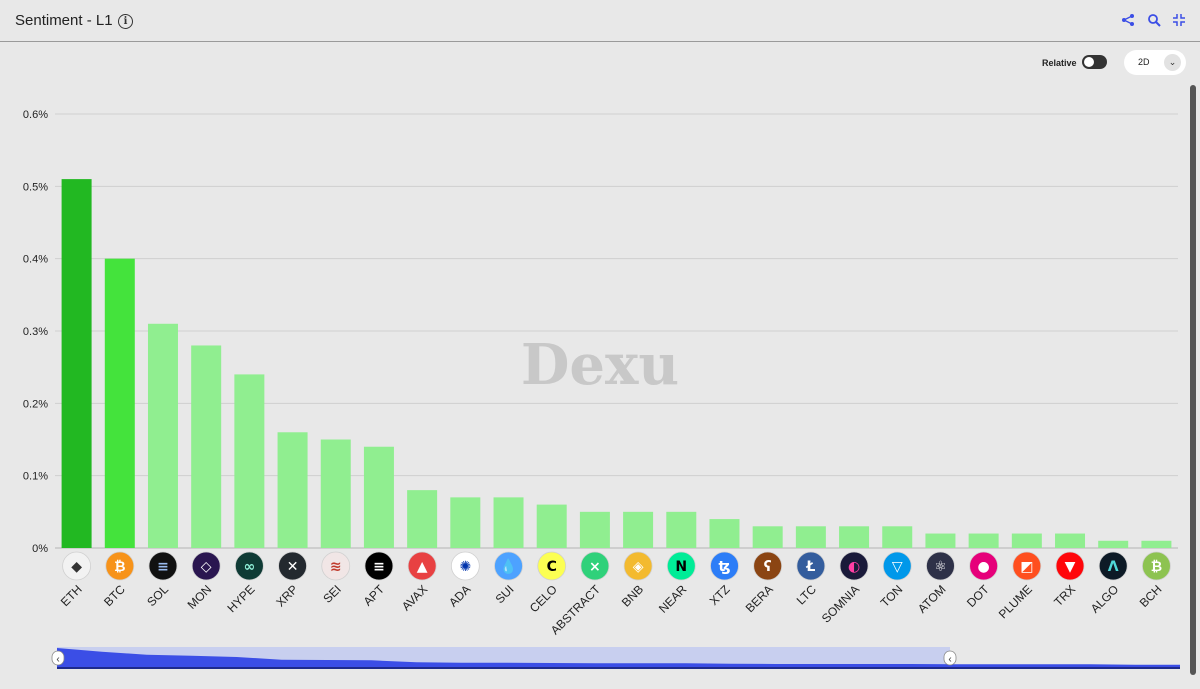 This screenshot has height=689, width=1200. I want to click on y-tick-label: 0.4%, so click(35, 260).